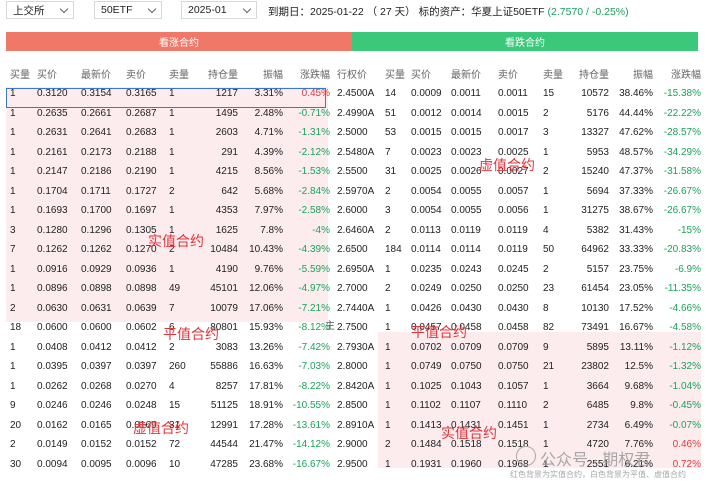  I want to click on table-cell: 0.0458, so click(513, 328).